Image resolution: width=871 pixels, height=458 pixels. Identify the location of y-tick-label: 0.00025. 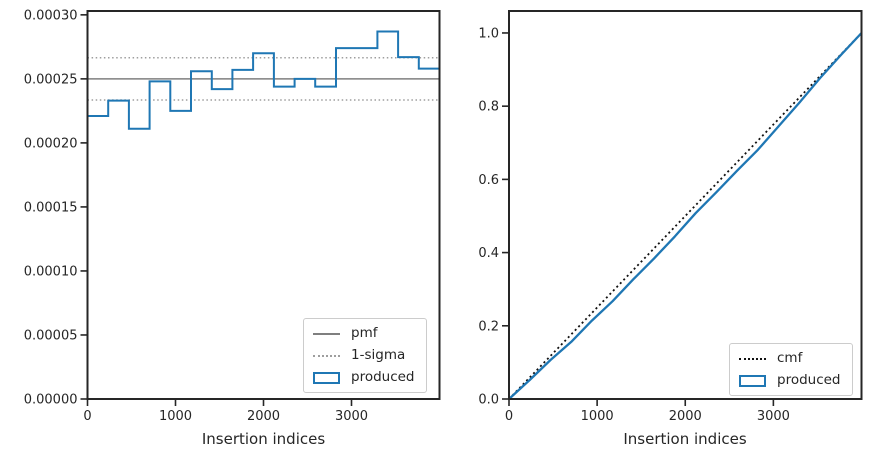
(51, 79).